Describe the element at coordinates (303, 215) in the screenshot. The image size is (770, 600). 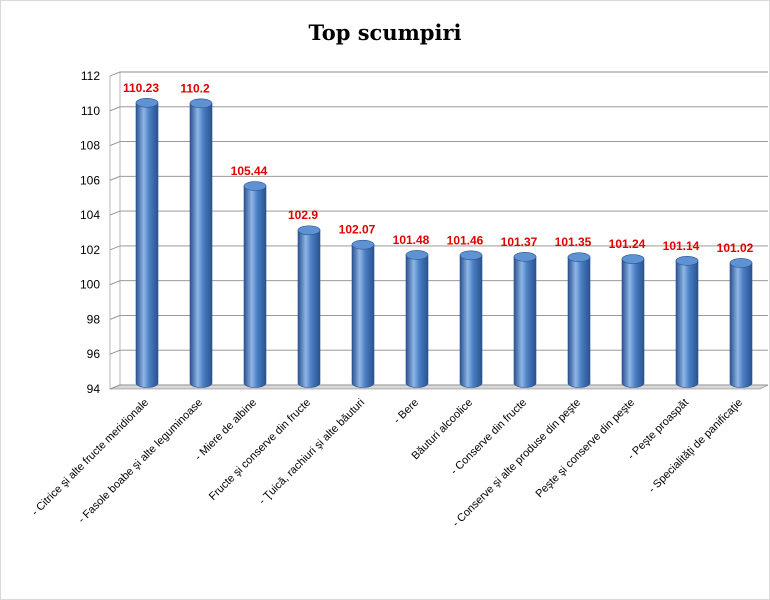
I see `data-label: 102.9` at that location.